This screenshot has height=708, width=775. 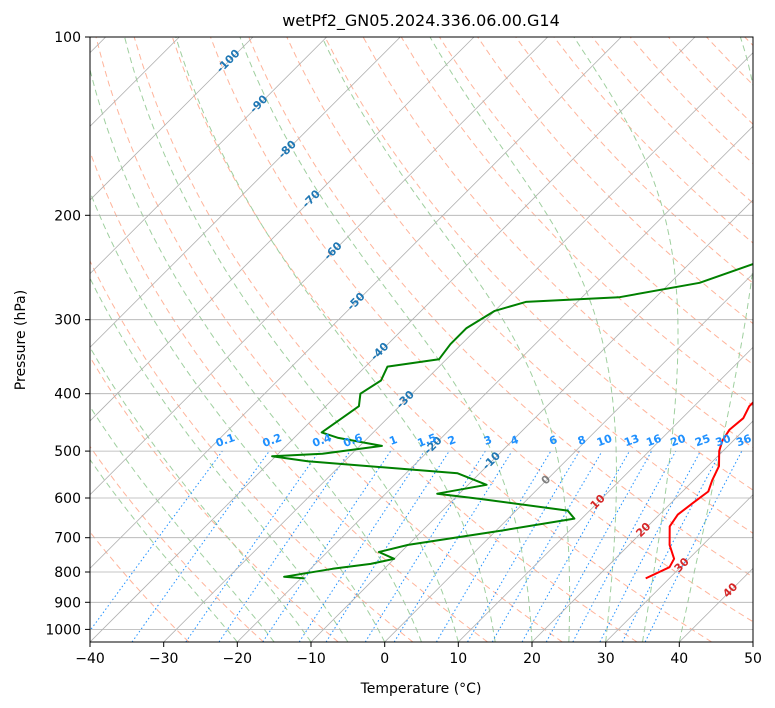 What do you see at coordinates (384, 659) in the screenshot?
I see `x-tick-label: 0` at bounding box center [384, 659].